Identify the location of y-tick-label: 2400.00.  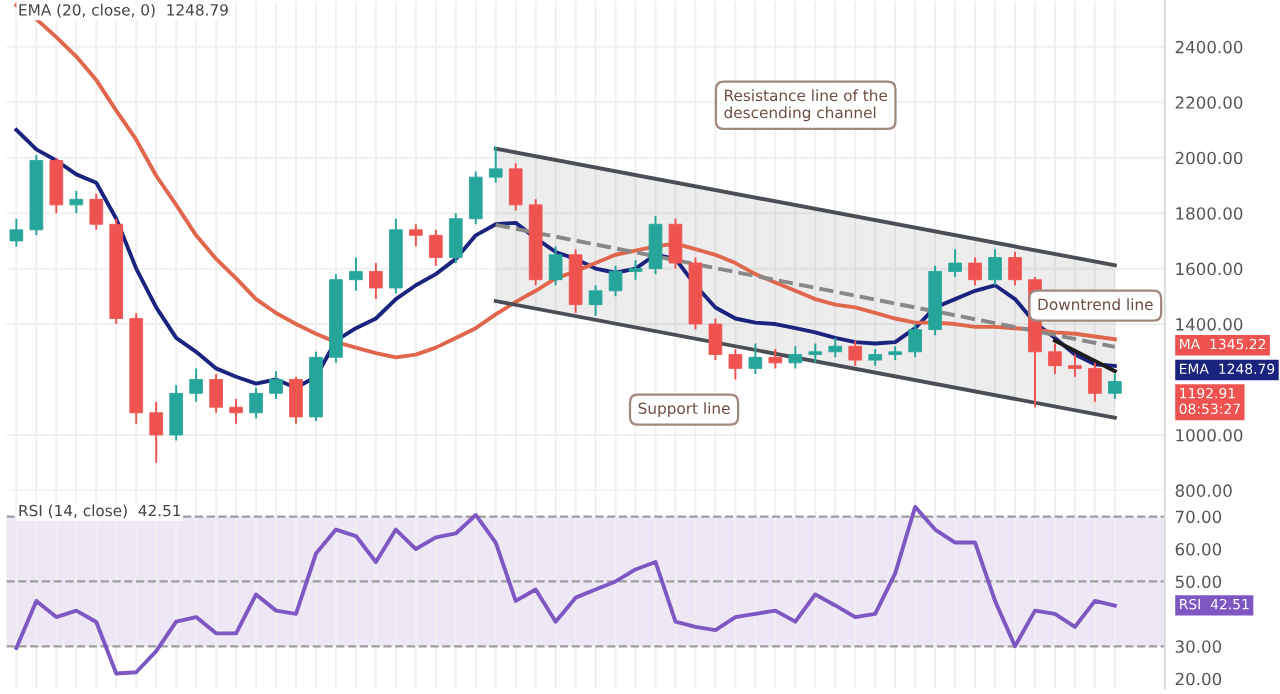
(1209, 47).